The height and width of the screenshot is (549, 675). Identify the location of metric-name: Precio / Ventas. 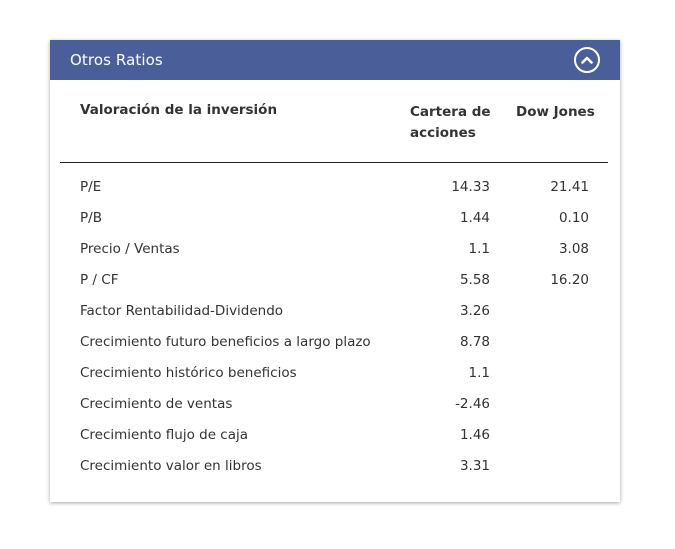
(130, 249).